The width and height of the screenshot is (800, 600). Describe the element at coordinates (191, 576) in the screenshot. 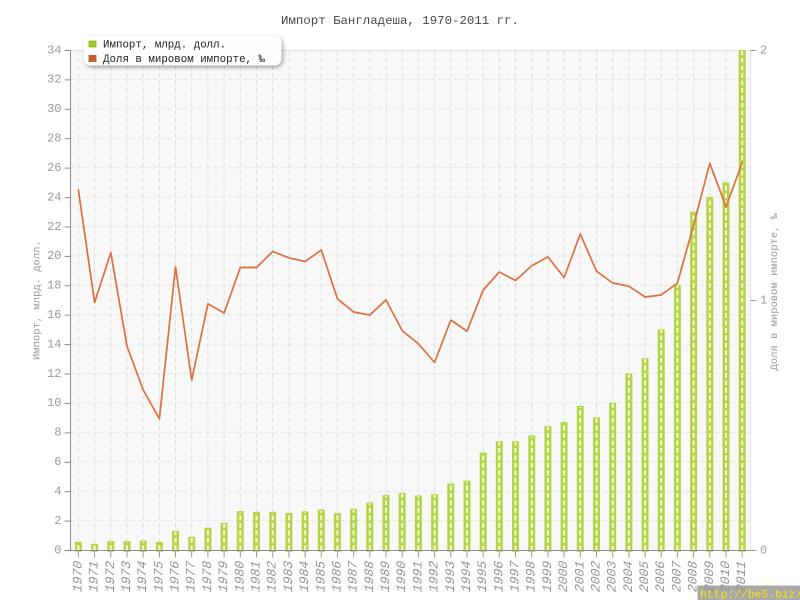

I see `svg-text: 1977` at that location.